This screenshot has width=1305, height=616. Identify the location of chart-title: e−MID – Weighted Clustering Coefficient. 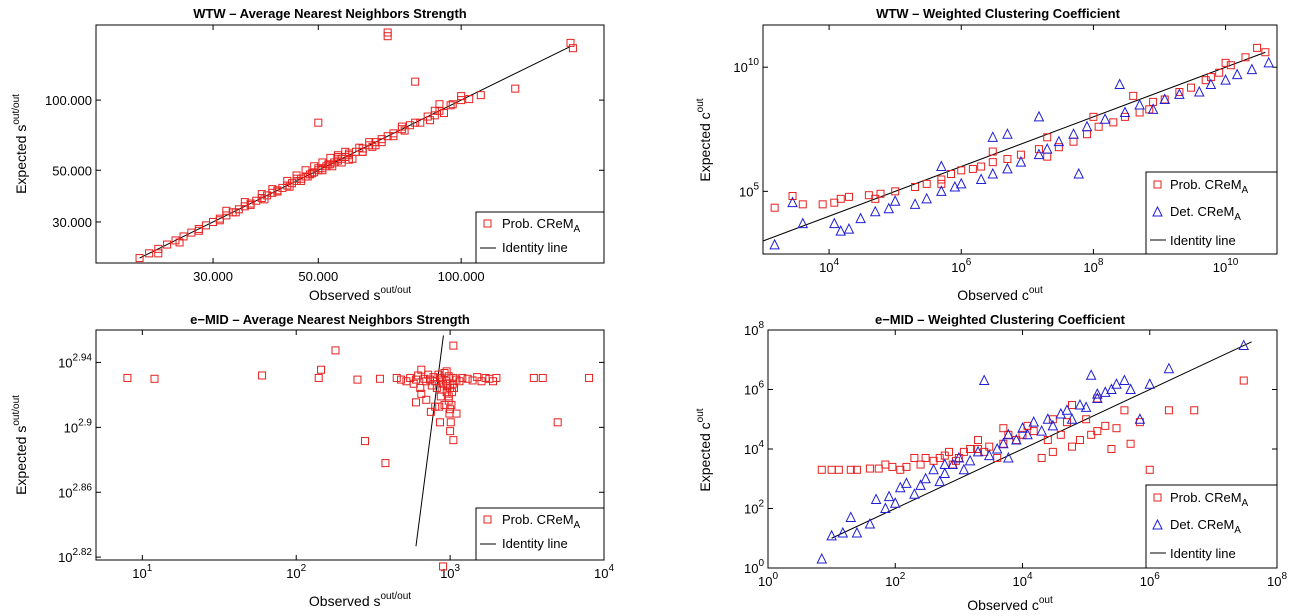
(1000, 319).